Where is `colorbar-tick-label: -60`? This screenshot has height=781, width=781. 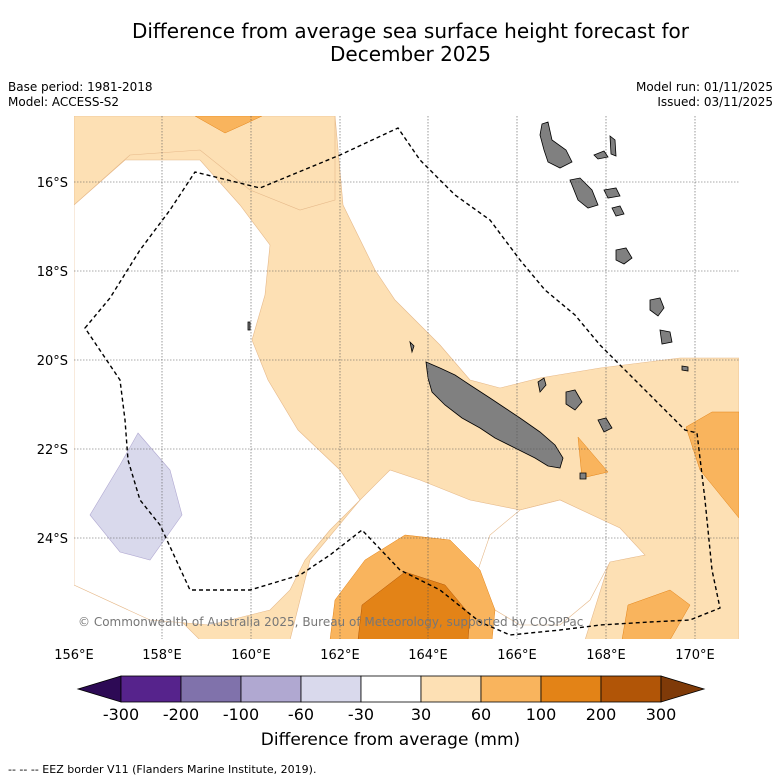
colorbar-tick-label: -60 is located at coordinates (301, 714).